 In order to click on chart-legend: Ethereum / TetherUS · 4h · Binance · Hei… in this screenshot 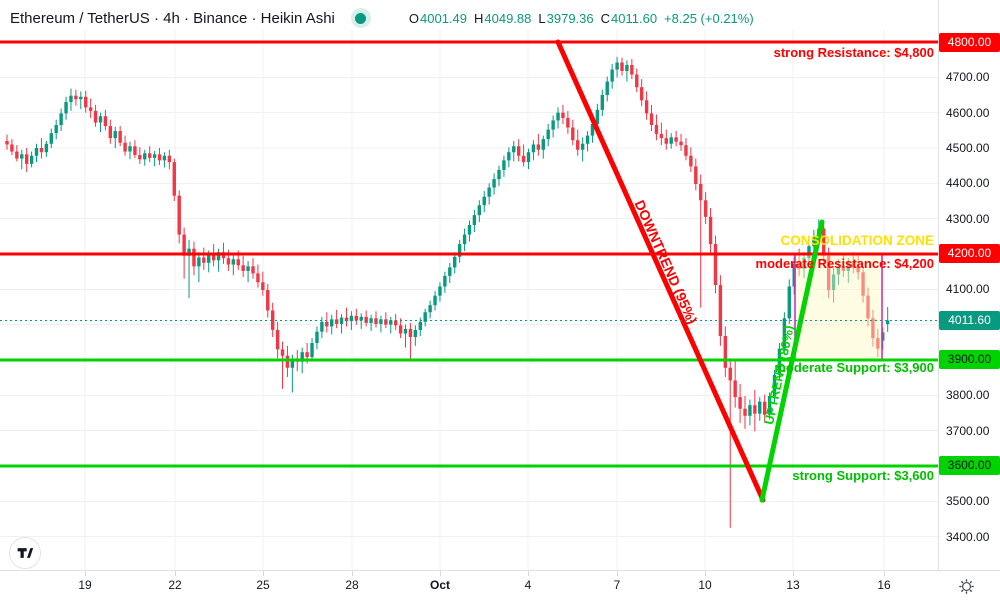, I will do `click(382, 18)`.